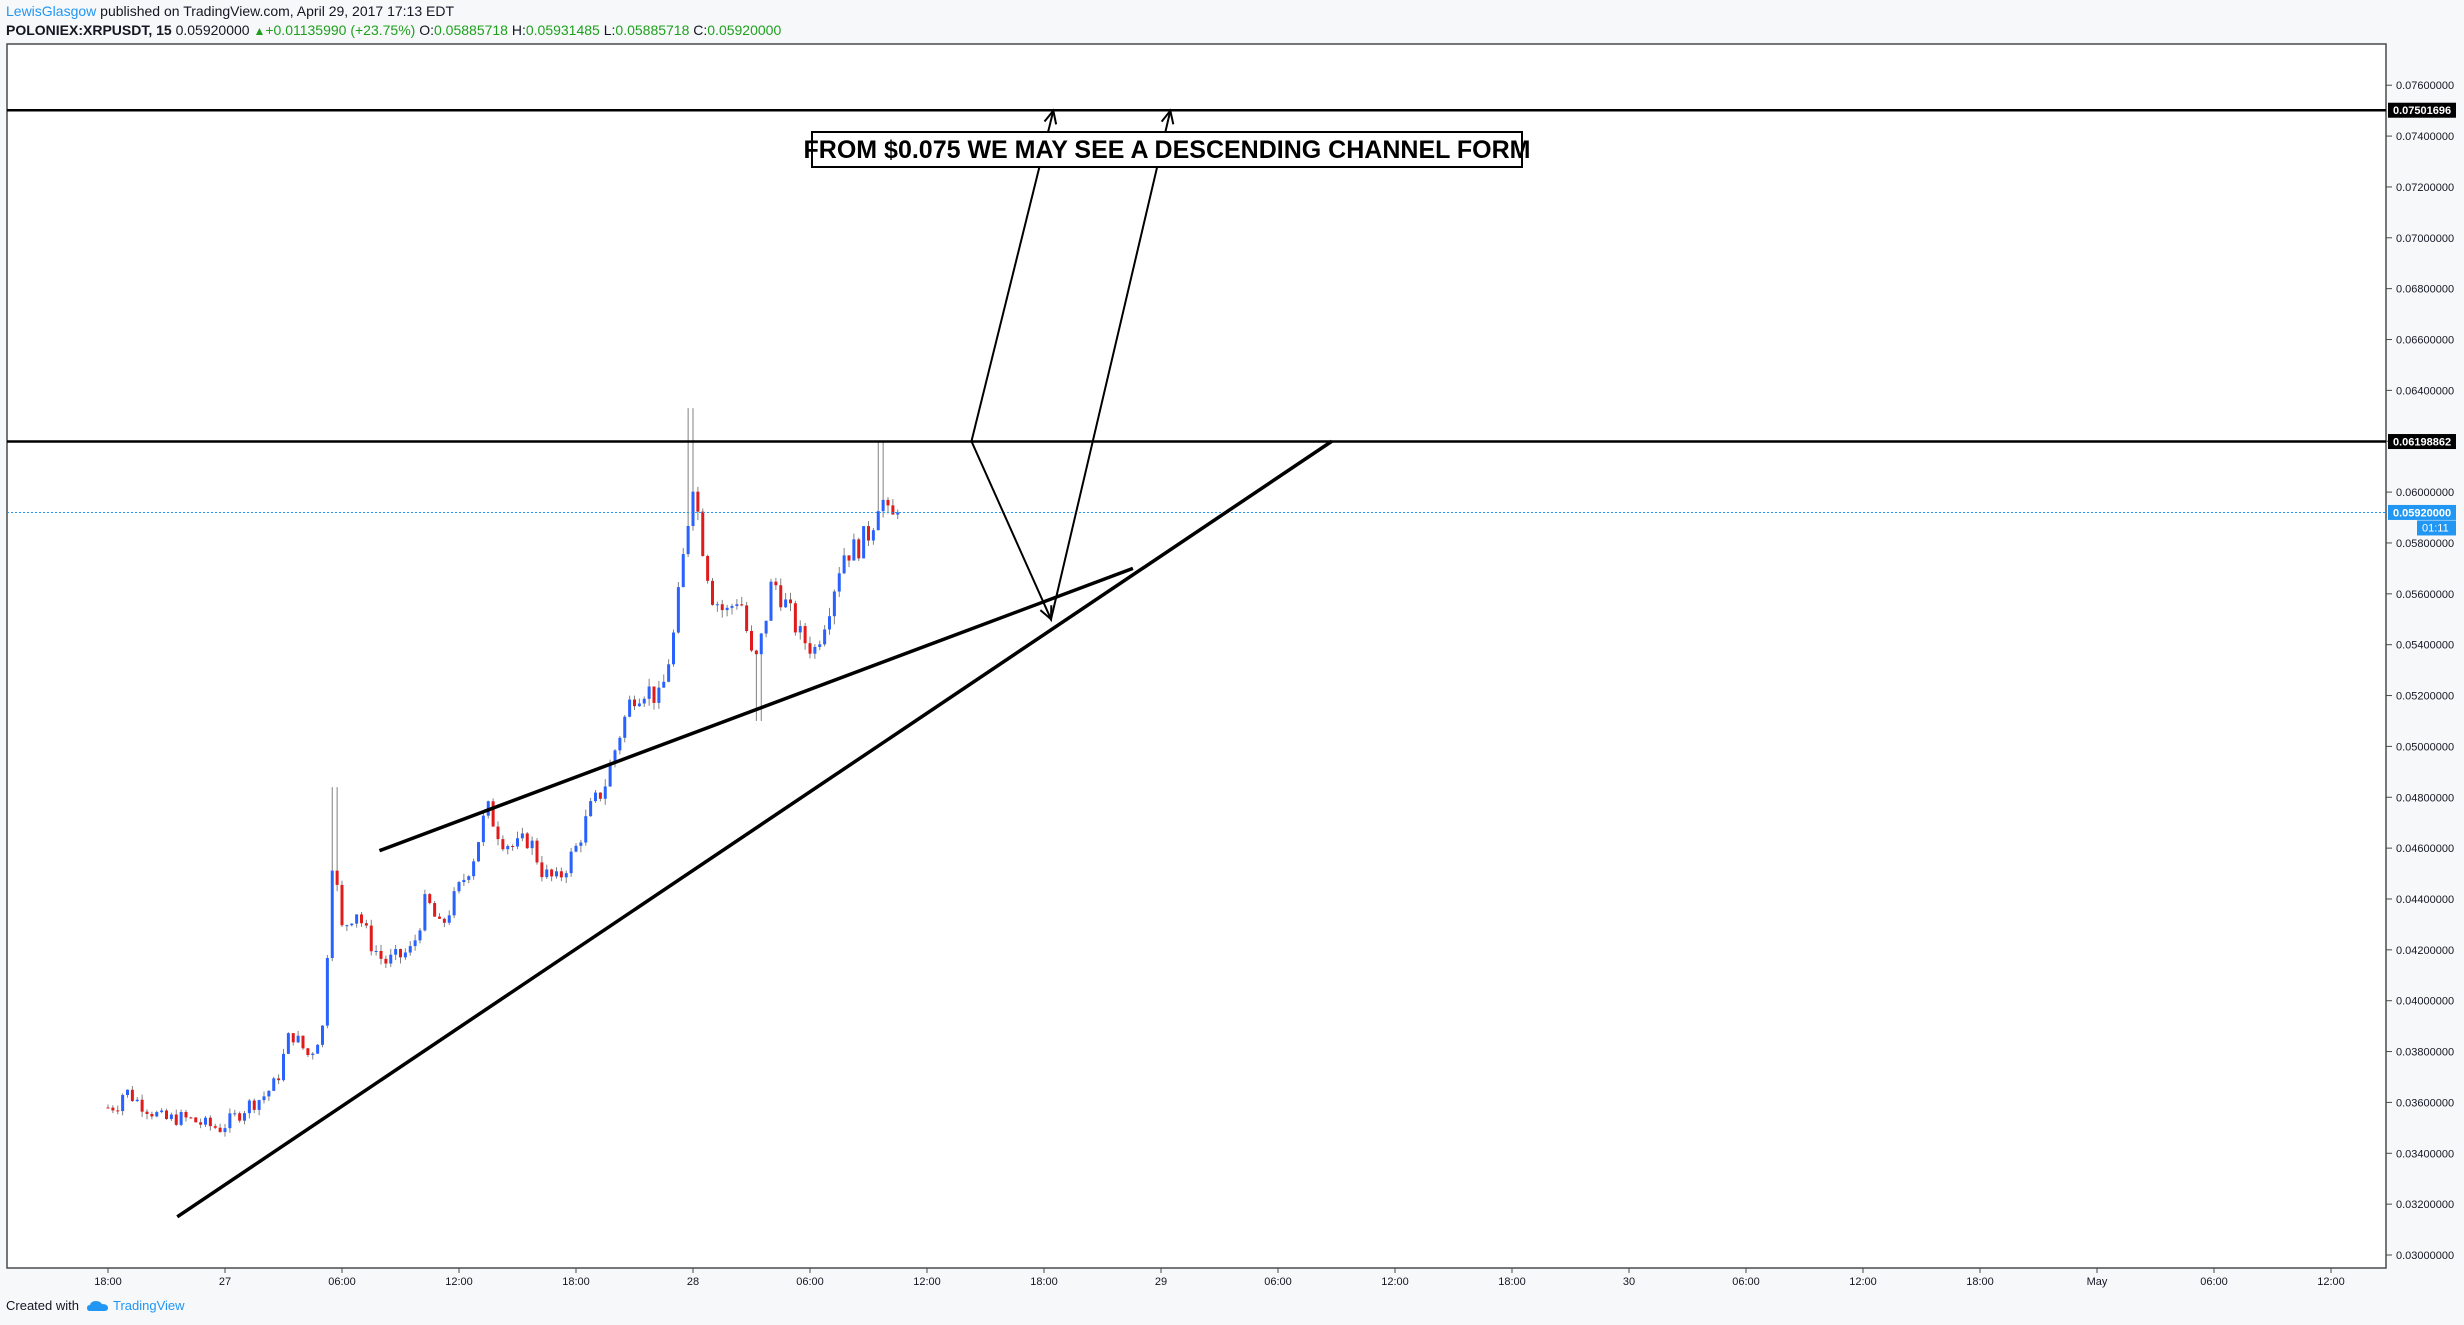  Describe the element at coordinates (2425, 188) in the screenshot. I see `price-tick-label: 0.07200000` at that location.